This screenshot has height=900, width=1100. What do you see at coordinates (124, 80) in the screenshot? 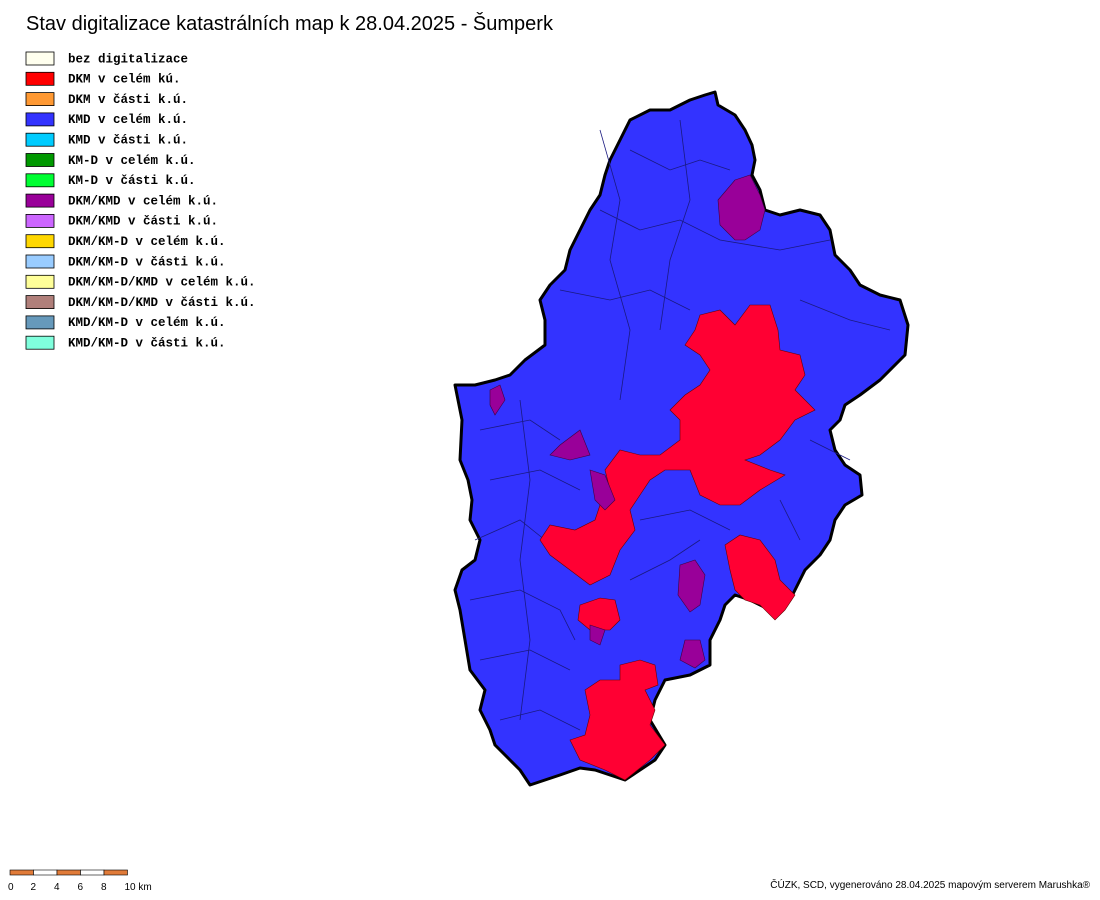
I see `legend-label: DKM v celém kú.` at bounding box center [124, 80].